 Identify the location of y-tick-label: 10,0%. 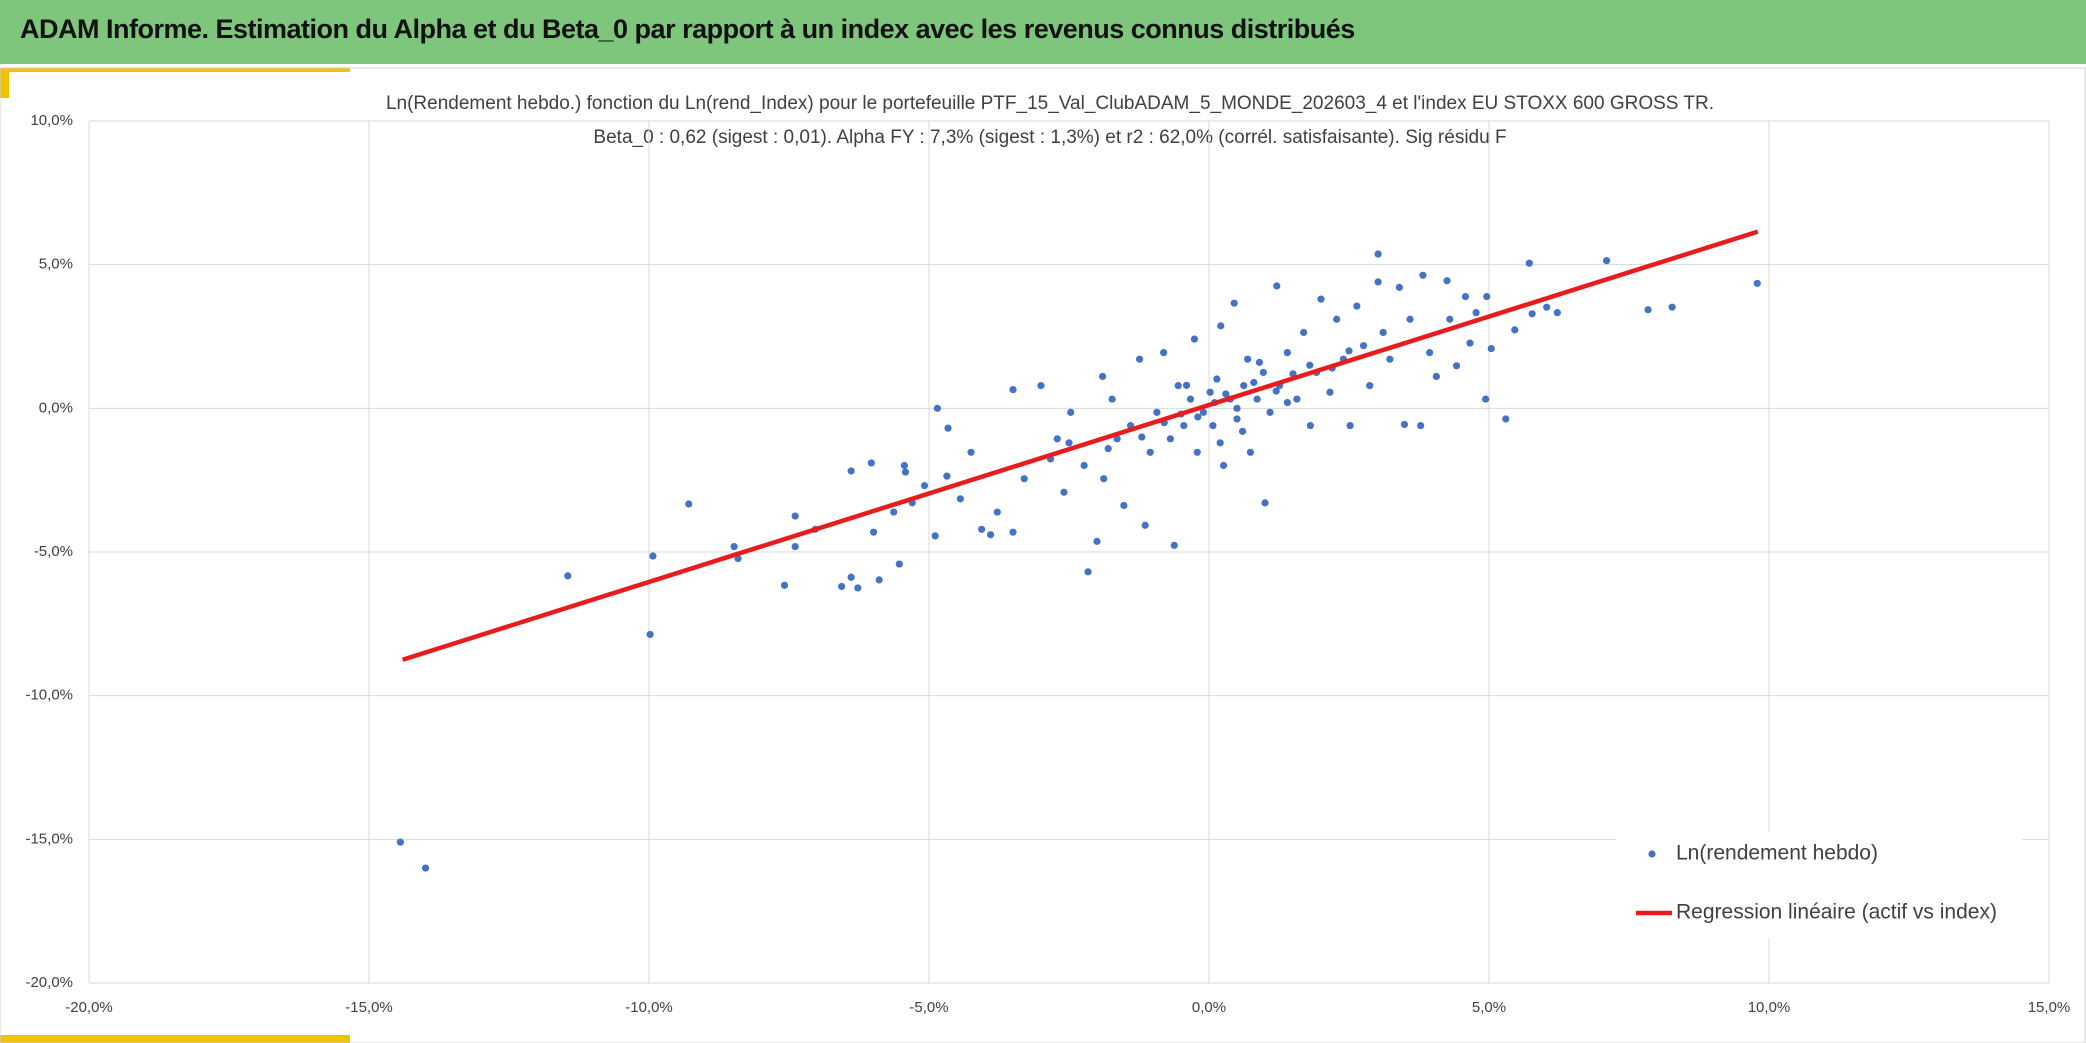
(51, 120).